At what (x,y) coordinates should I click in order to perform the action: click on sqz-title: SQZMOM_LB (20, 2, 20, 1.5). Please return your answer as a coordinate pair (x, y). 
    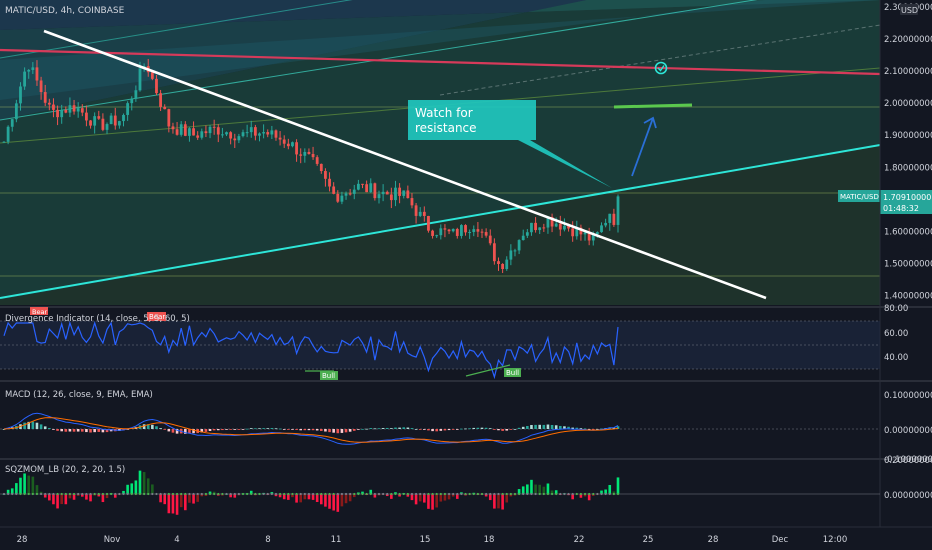
    Looking at the image, I should click on (65, 470).